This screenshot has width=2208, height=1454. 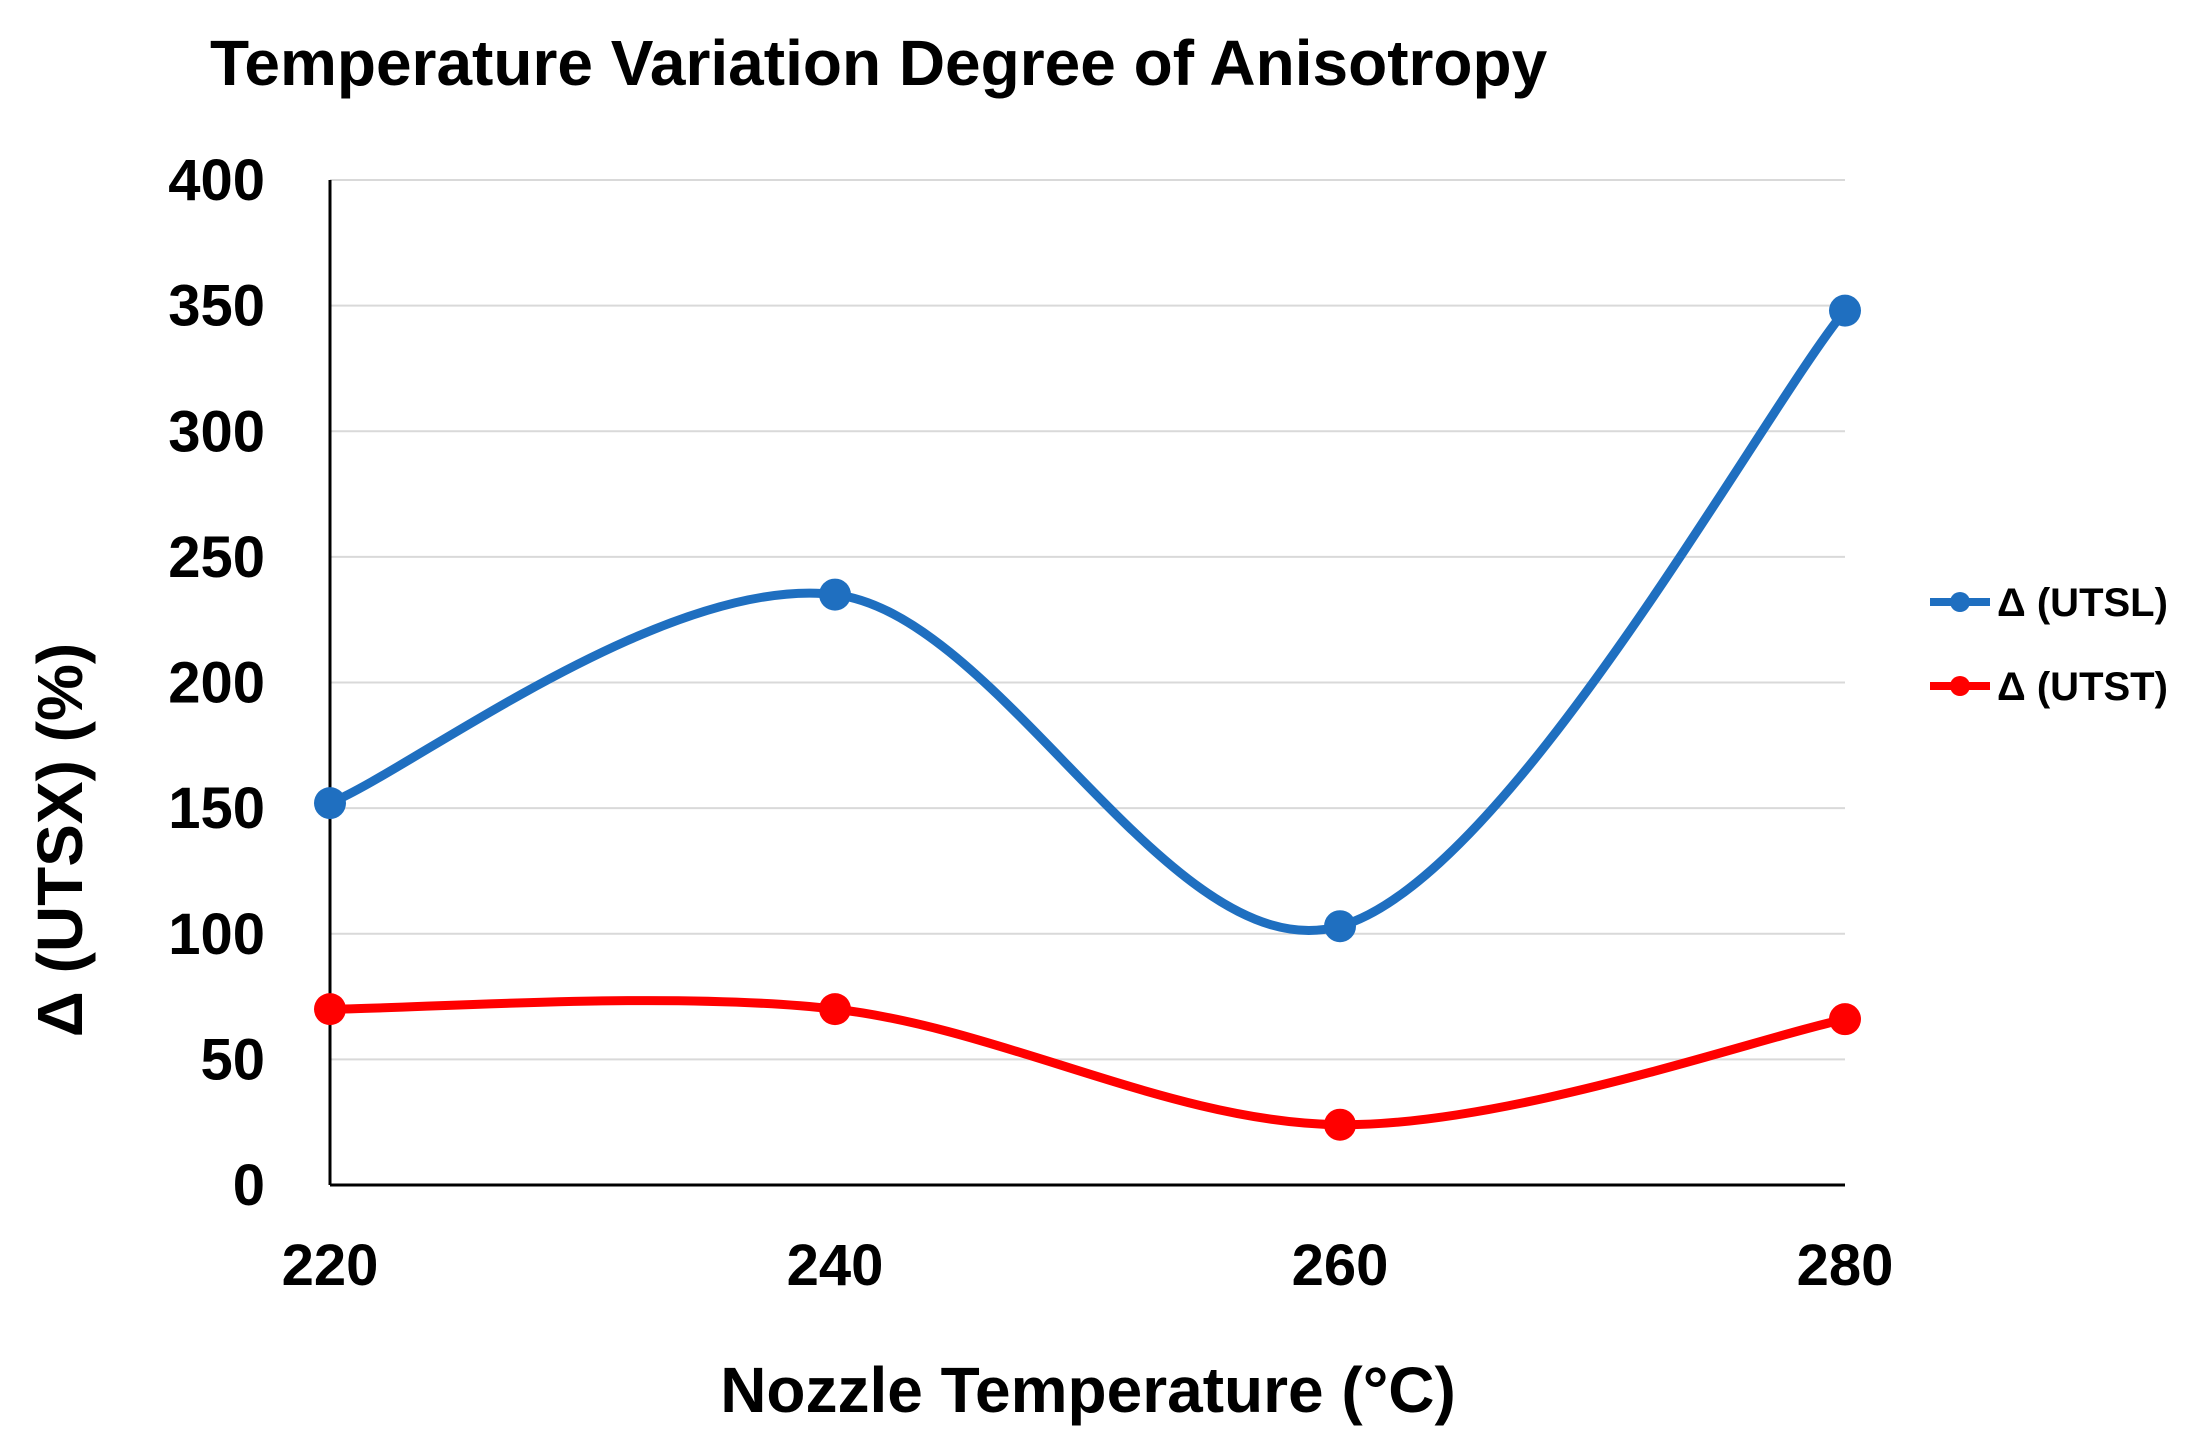 I want to click on y-tick-label: 50, so click(x=232, y=1059).